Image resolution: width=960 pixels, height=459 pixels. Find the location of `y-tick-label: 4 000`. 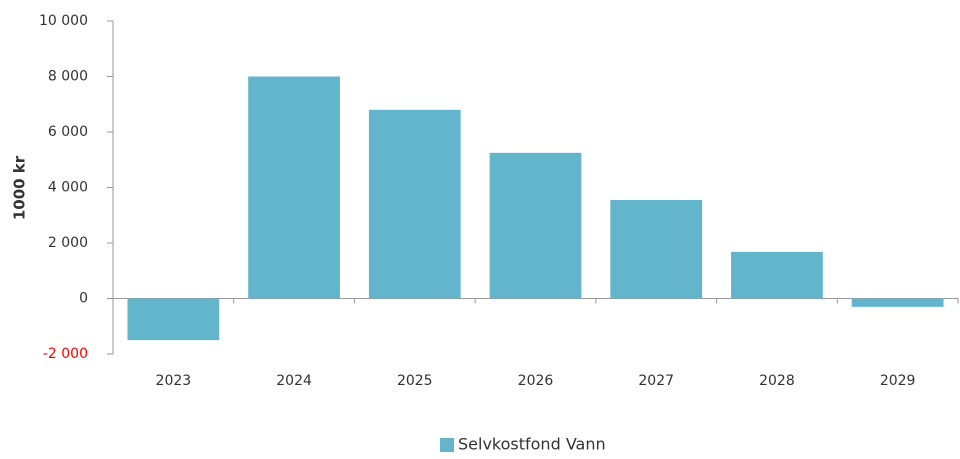

y-tick-label: 4 000 is located at coordinates (68, 188).